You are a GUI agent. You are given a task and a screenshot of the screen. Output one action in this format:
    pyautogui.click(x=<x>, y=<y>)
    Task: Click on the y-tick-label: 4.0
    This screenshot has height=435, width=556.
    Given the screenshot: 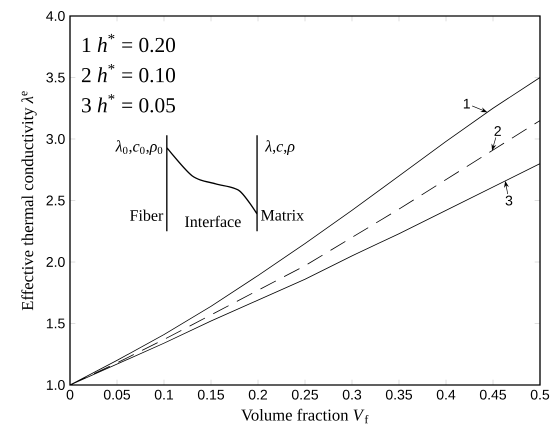 What is the action you would take?
    pyautogui.click(x=55, y=16)
    